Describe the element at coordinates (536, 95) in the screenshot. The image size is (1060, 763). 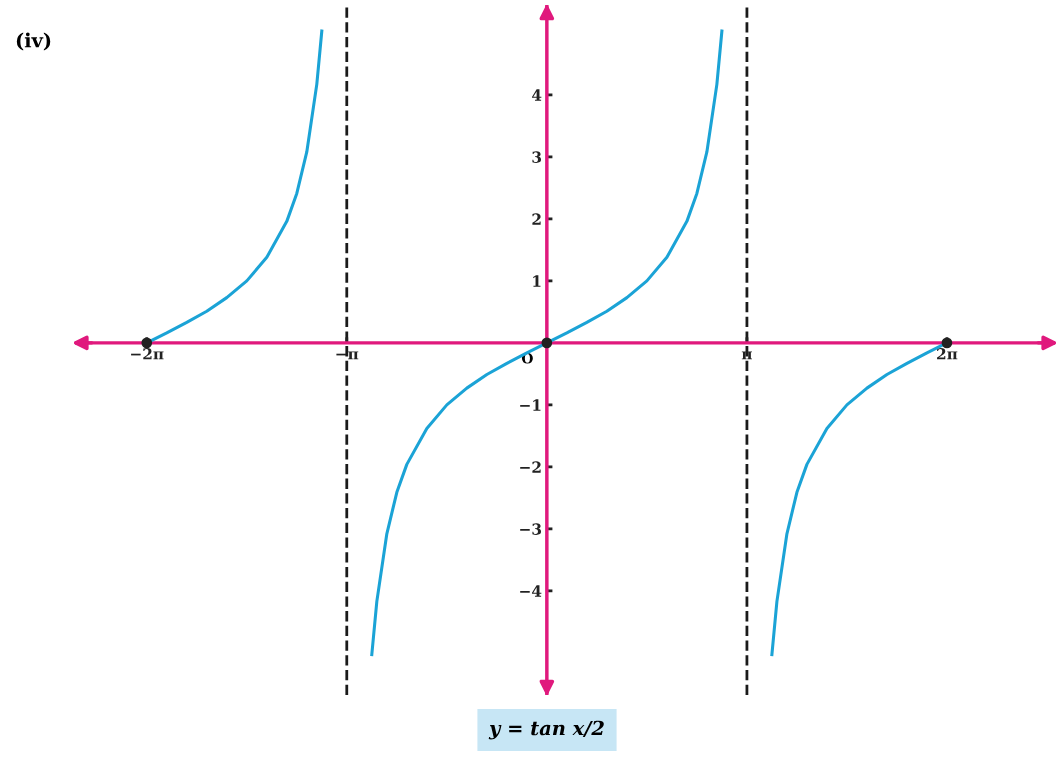
I see `y-tick-label: 4` at that location.